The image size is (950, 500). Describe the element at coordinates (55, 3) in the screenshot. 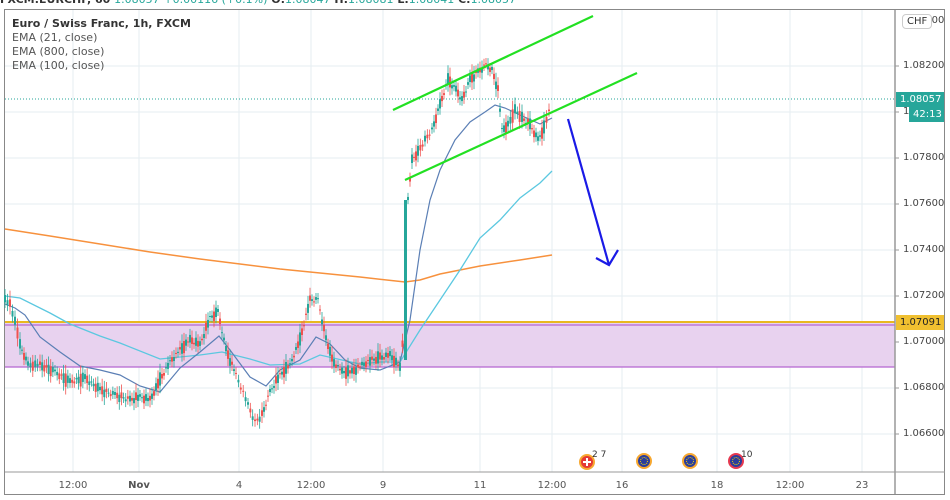

I see `symbol-label: FXCM:EURCHF, 60` at that location.